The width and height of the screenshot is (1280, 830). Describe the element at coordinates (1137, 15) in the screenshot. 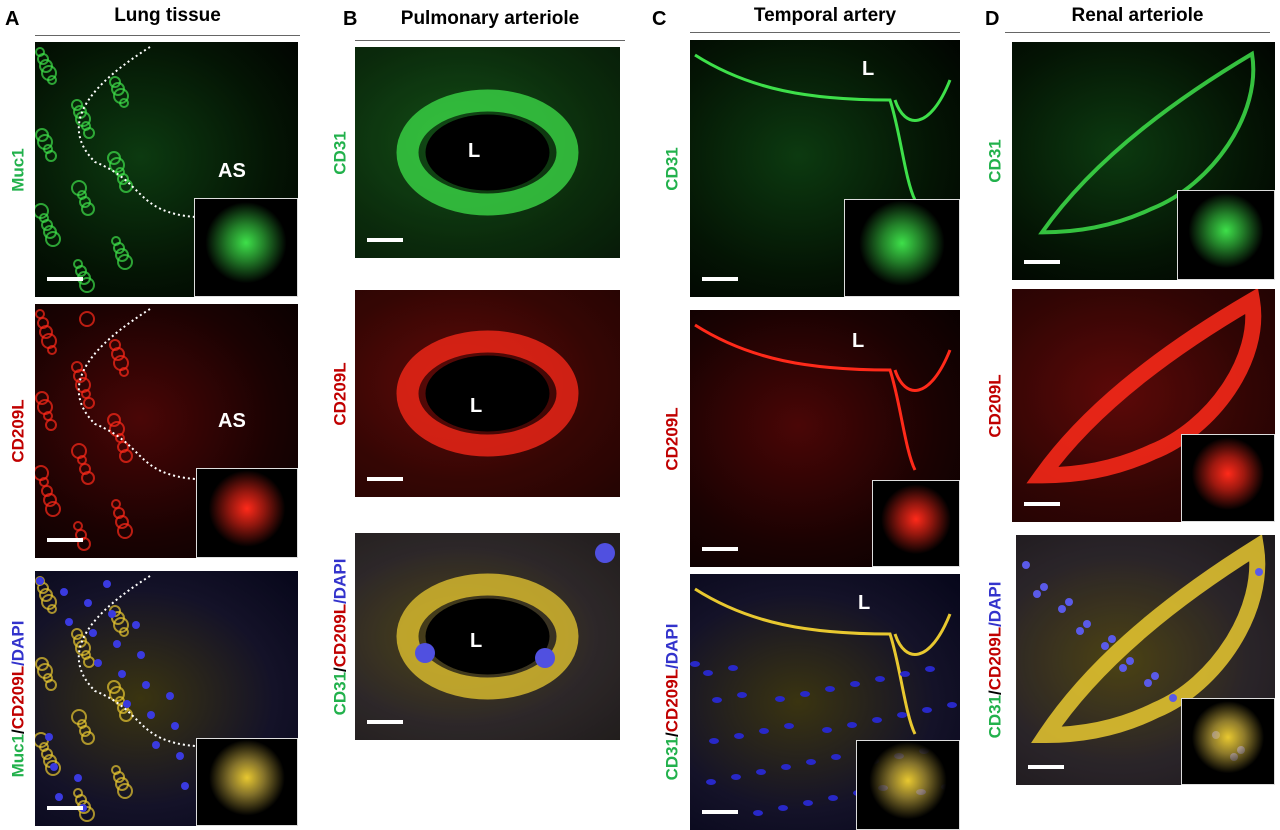

I see `column-title: Renal arteriole` at that location.